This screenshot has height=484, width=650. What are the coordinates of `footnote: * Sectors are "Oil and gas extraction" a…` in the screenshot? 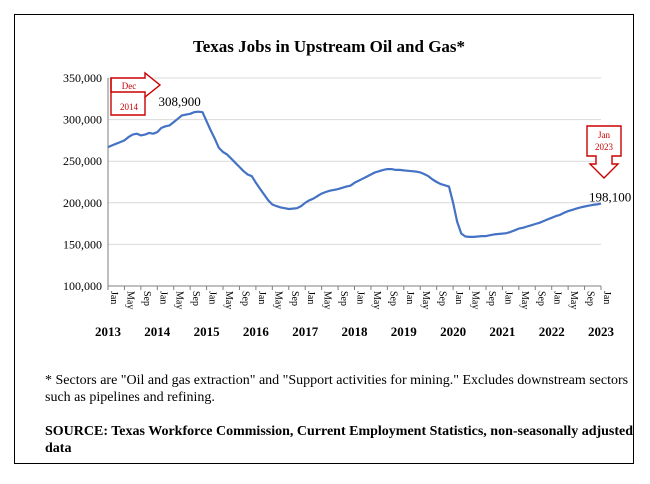 It's located at (337, 389).